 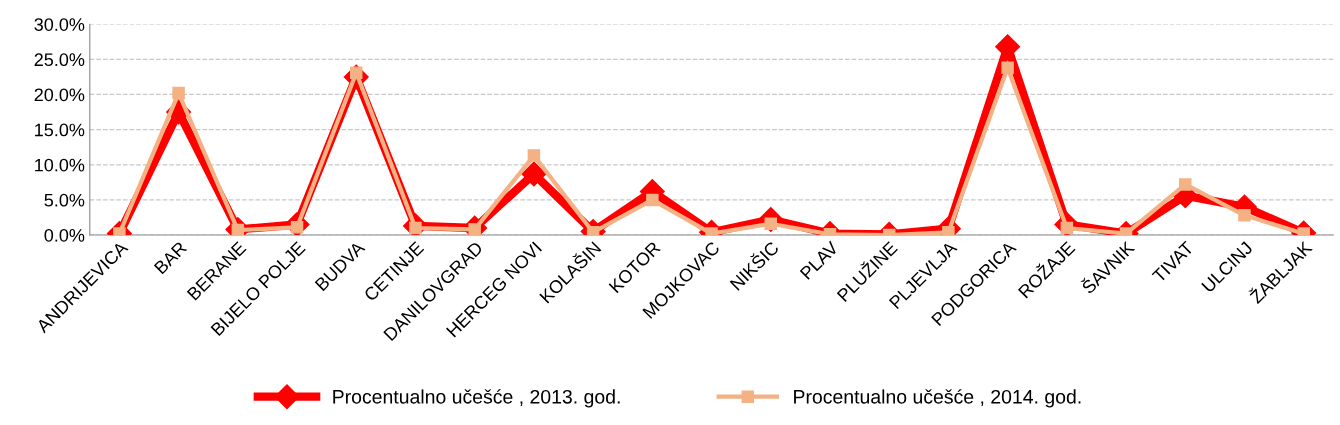 What do you see at coordinates (59, 95) in the screenshot?
I see `y-tick-label: 20.0%` at bounding box center [59, 95].